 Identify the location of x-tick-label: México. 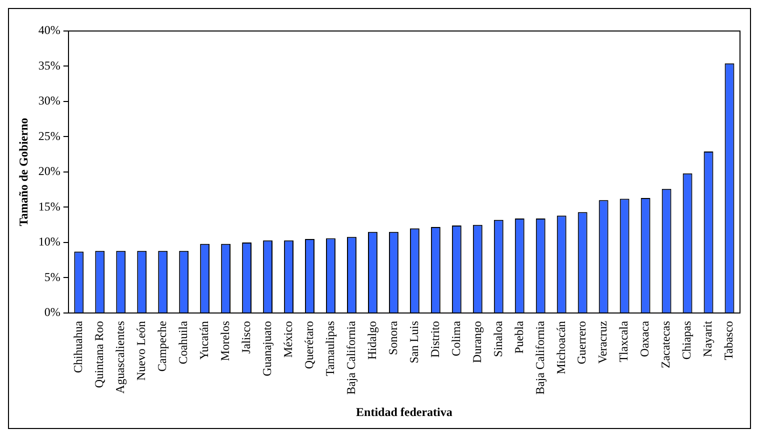
(287, 339).